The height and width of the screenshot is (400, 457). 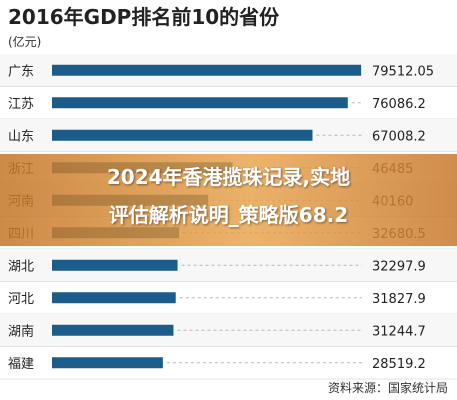 What do you see at coordinates (21, 104) in the screenshot?
I see `category-label: 江苏` at bounding box center [21, 104].